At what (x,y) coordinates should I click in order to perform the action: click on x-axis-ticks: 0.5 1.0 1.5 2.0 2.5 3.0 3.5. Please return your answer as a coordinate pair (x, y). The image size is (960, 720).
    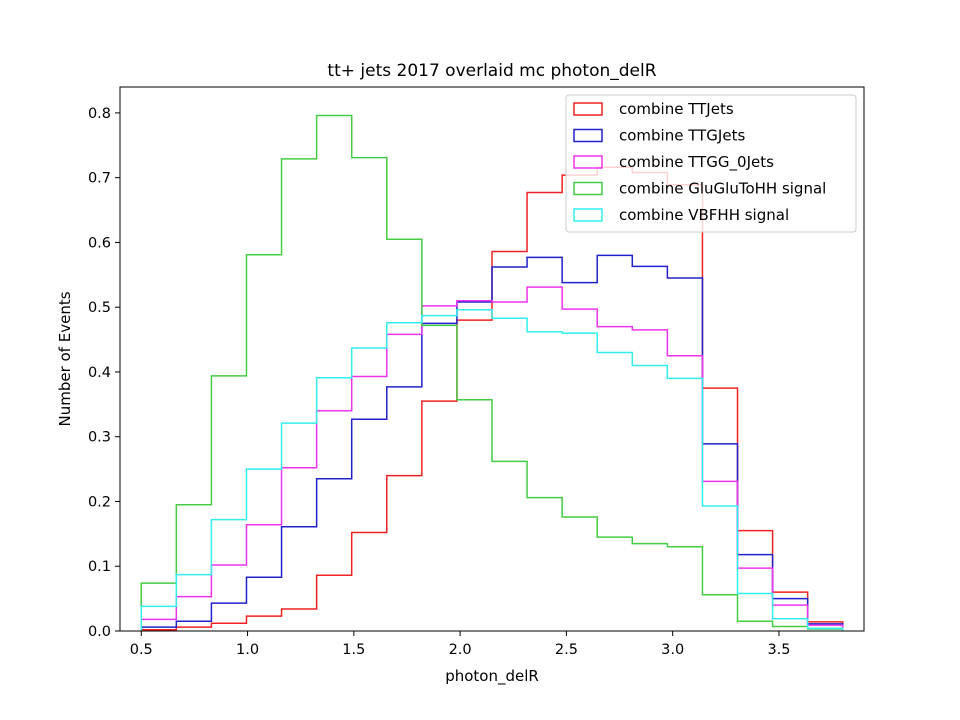
    Looking at the image, I should click on (460, 644).